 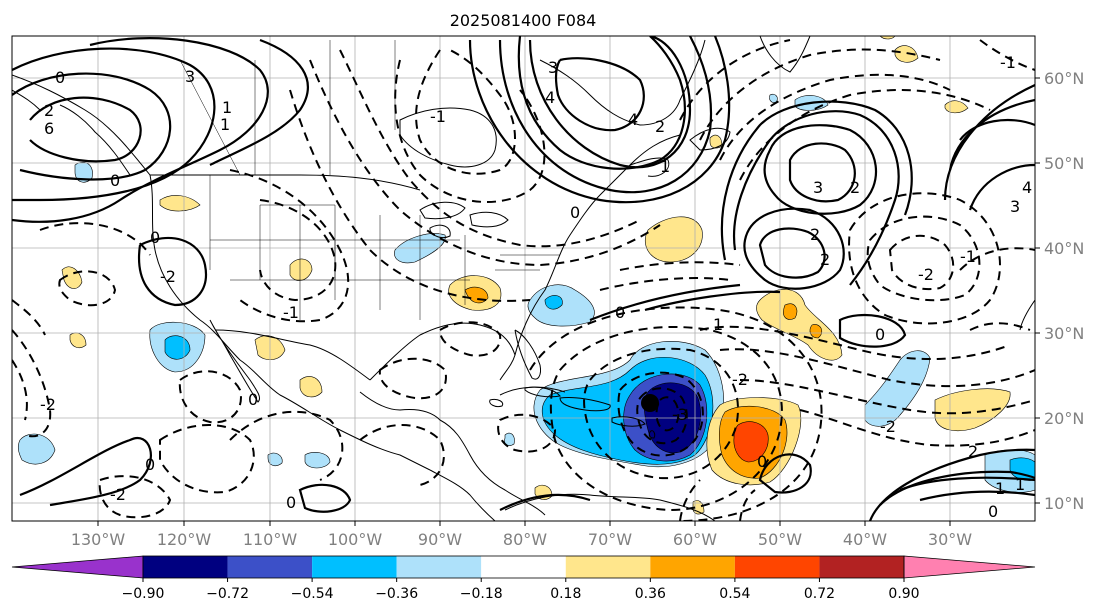 What do you see at coordinates (950, 539) in the screenshot?
I see `lon-label: 30°W` at bounding box center [950, 539].